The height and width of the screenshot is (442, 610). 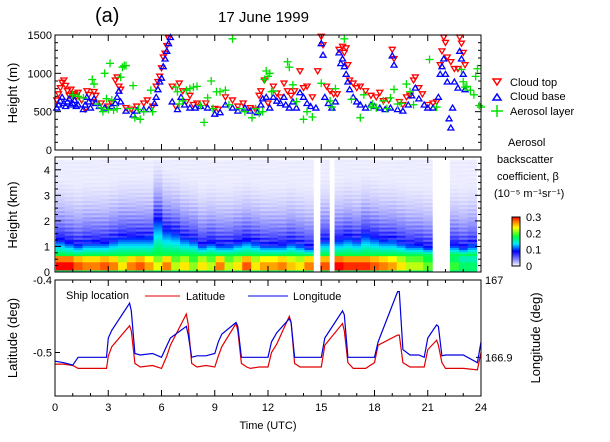 What do you see at coordinates (94, 92) in the screenshot?
I see `cloud-top-point` at bounding box center [94, 92].